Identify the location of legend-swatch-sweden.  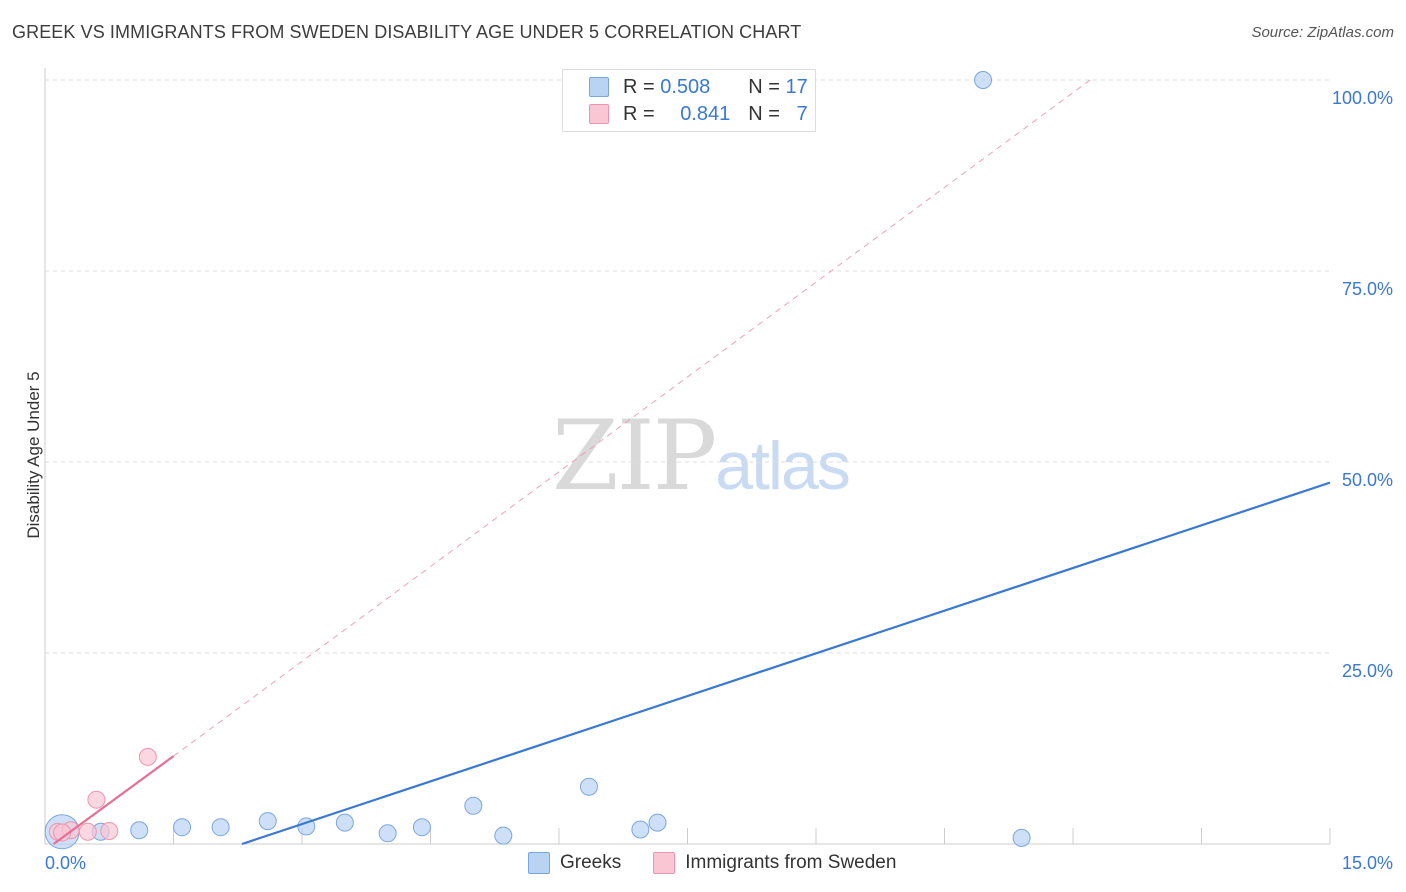
(599, 114).